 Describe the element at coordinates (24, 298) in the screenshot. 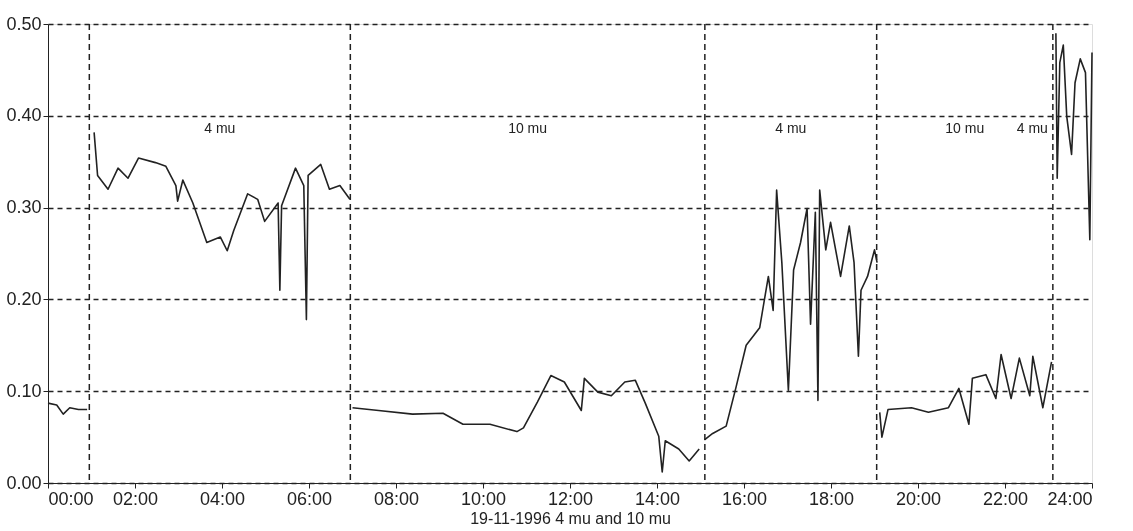

I see `y-tick-label: 0.20` at that location.